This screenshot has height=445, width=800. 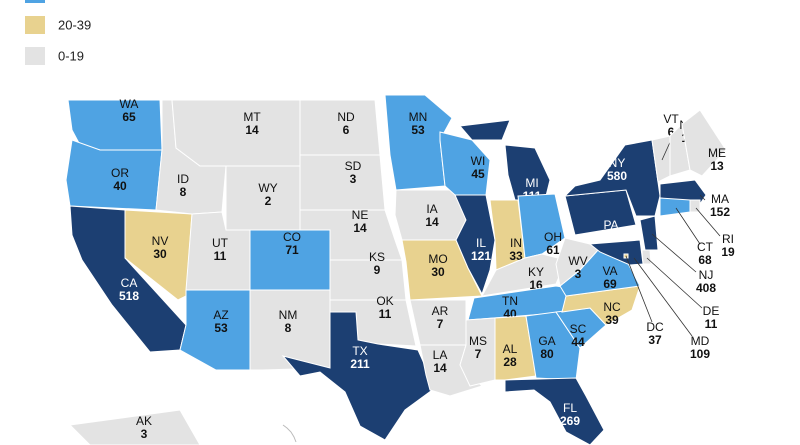 What do you see at coordinates (360, 364) in the screenshot?
I see `state-value: 211` at bounding box center [360, 364].